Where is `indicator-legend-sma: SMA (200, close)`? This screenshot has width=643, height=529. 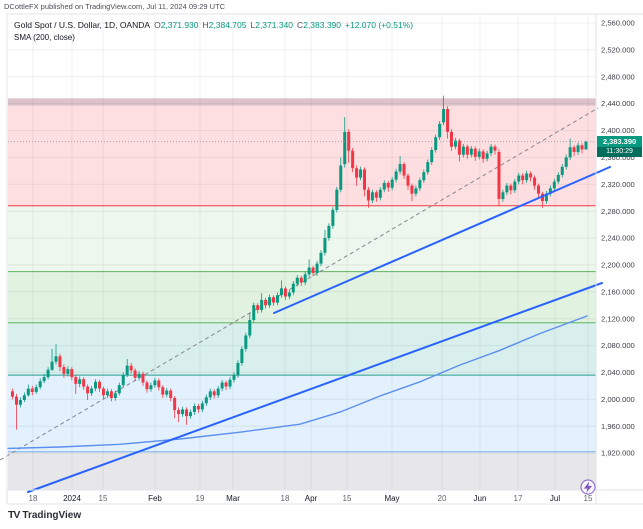 indicator-legend-sma: SMA (200, close) is located at coordinates (44, 37).